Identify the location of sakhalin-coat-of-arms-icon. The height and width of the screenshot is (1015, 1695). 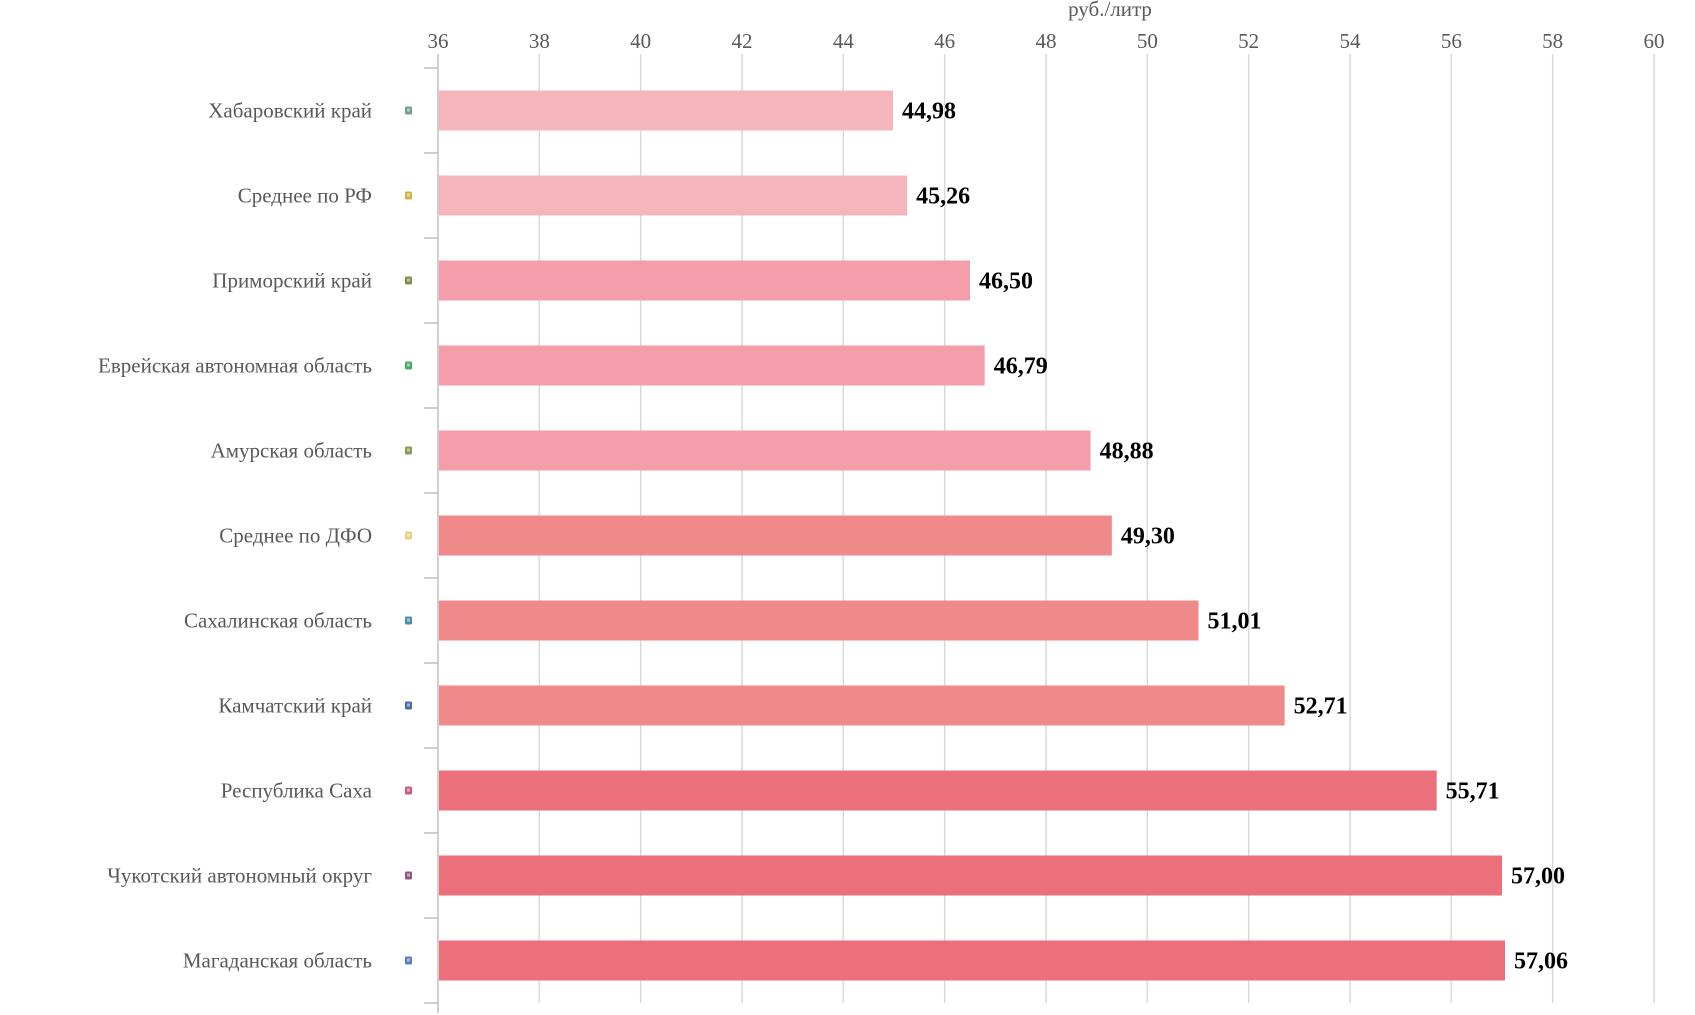
(408, 620).